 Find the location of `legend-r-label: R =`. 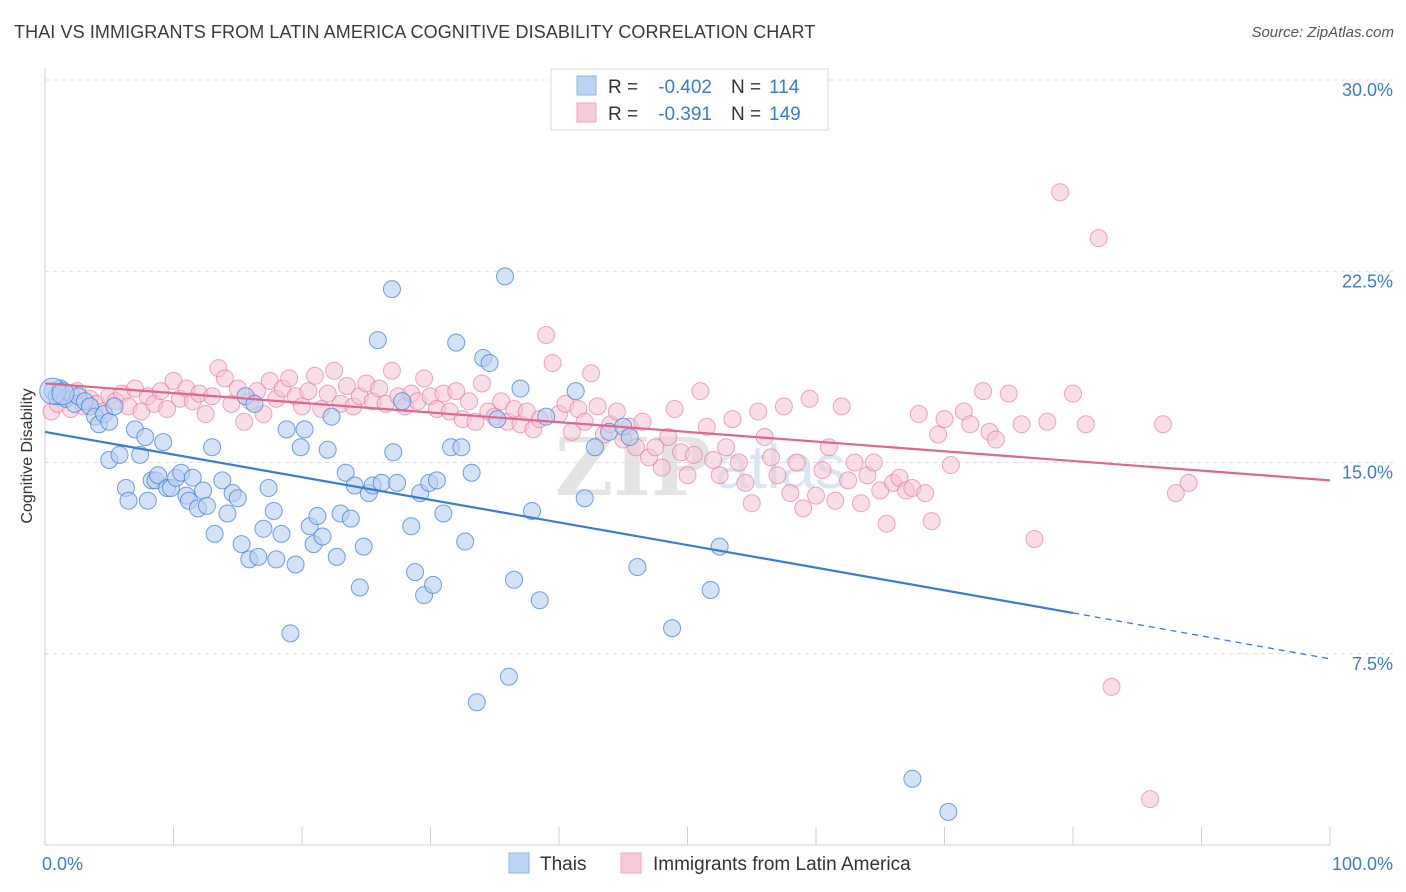

legend-r-label: R = is located at coordinates (623, 114).